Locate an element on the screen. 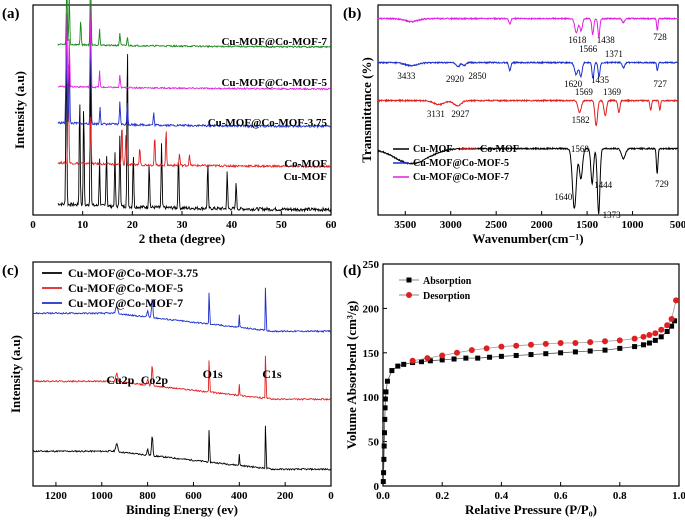 This screenshot has height=520, width=685. panel-b-peak-annotation: 1566 is located at coordinates (588, 49).